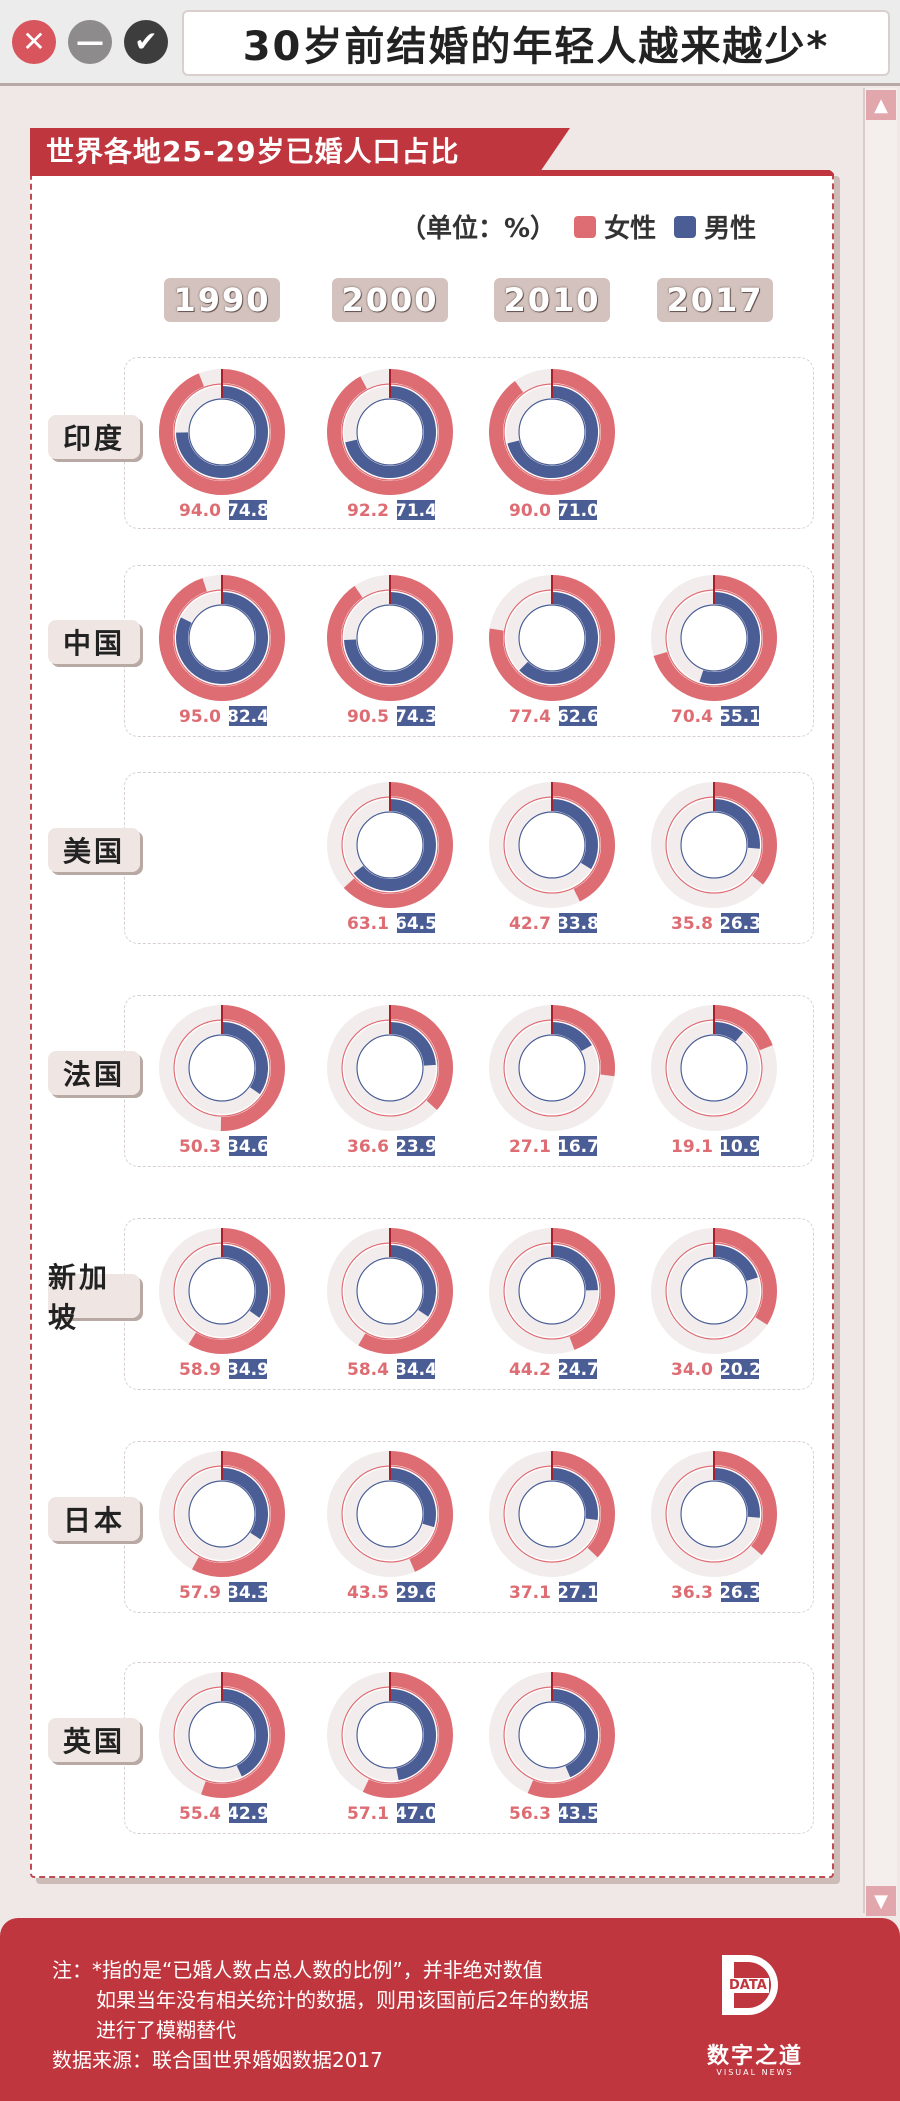 The width and height of the screenshot is (900, 2101). I want to click on panel-header-bar, so click(432, 173).